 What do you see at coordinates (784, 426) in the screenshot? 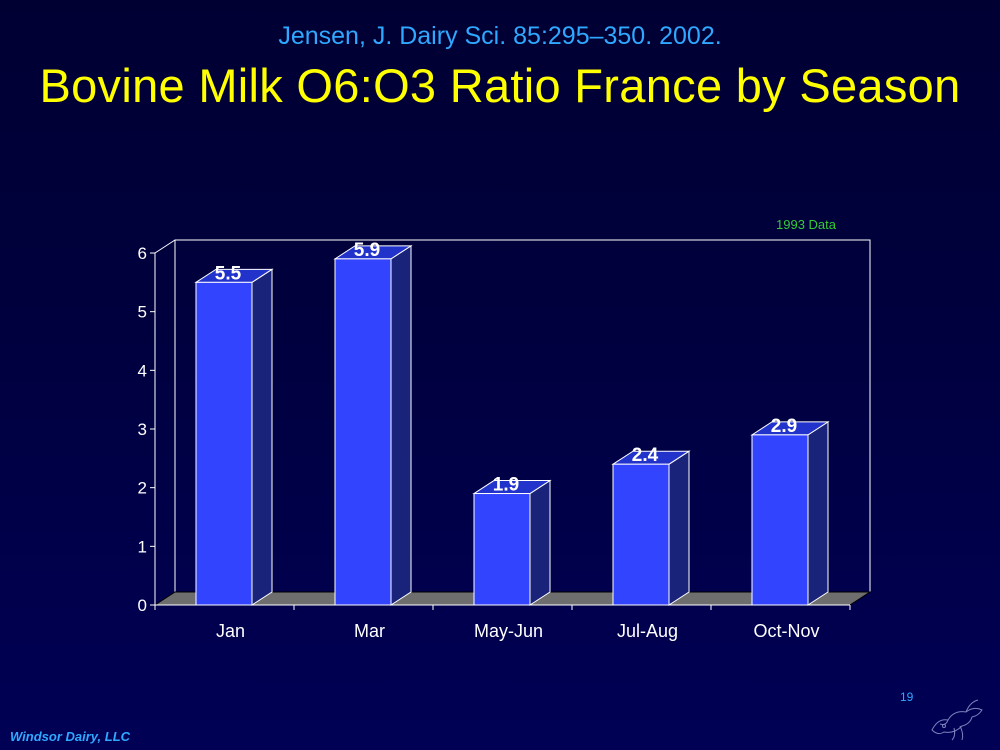
I see `data-label: 2.9` at bounding box center [784, 426].